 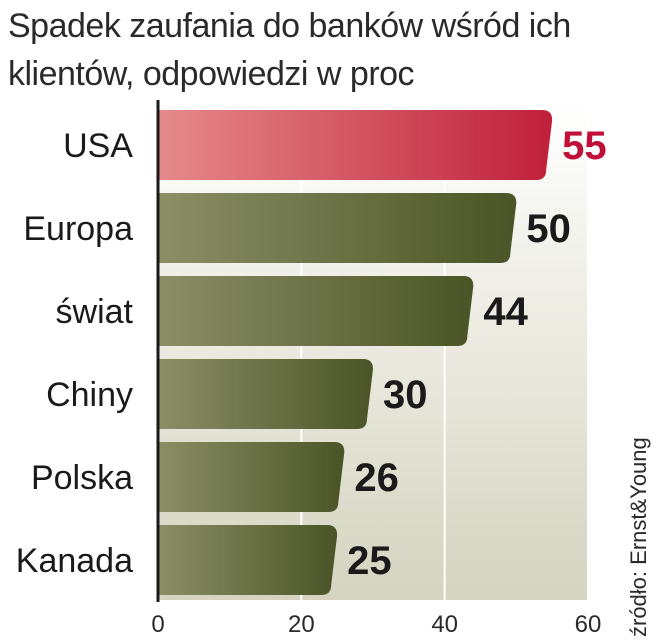 What do you see at coordinates (376, 478) in the screenshot?
I see `value-label: 26` at bounding box center [376, 478].